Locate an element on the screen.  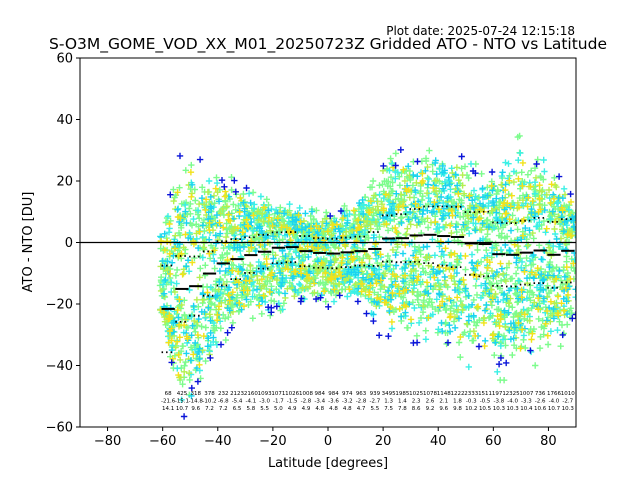
count-label: 2333 is located at coordinates (471, 394).